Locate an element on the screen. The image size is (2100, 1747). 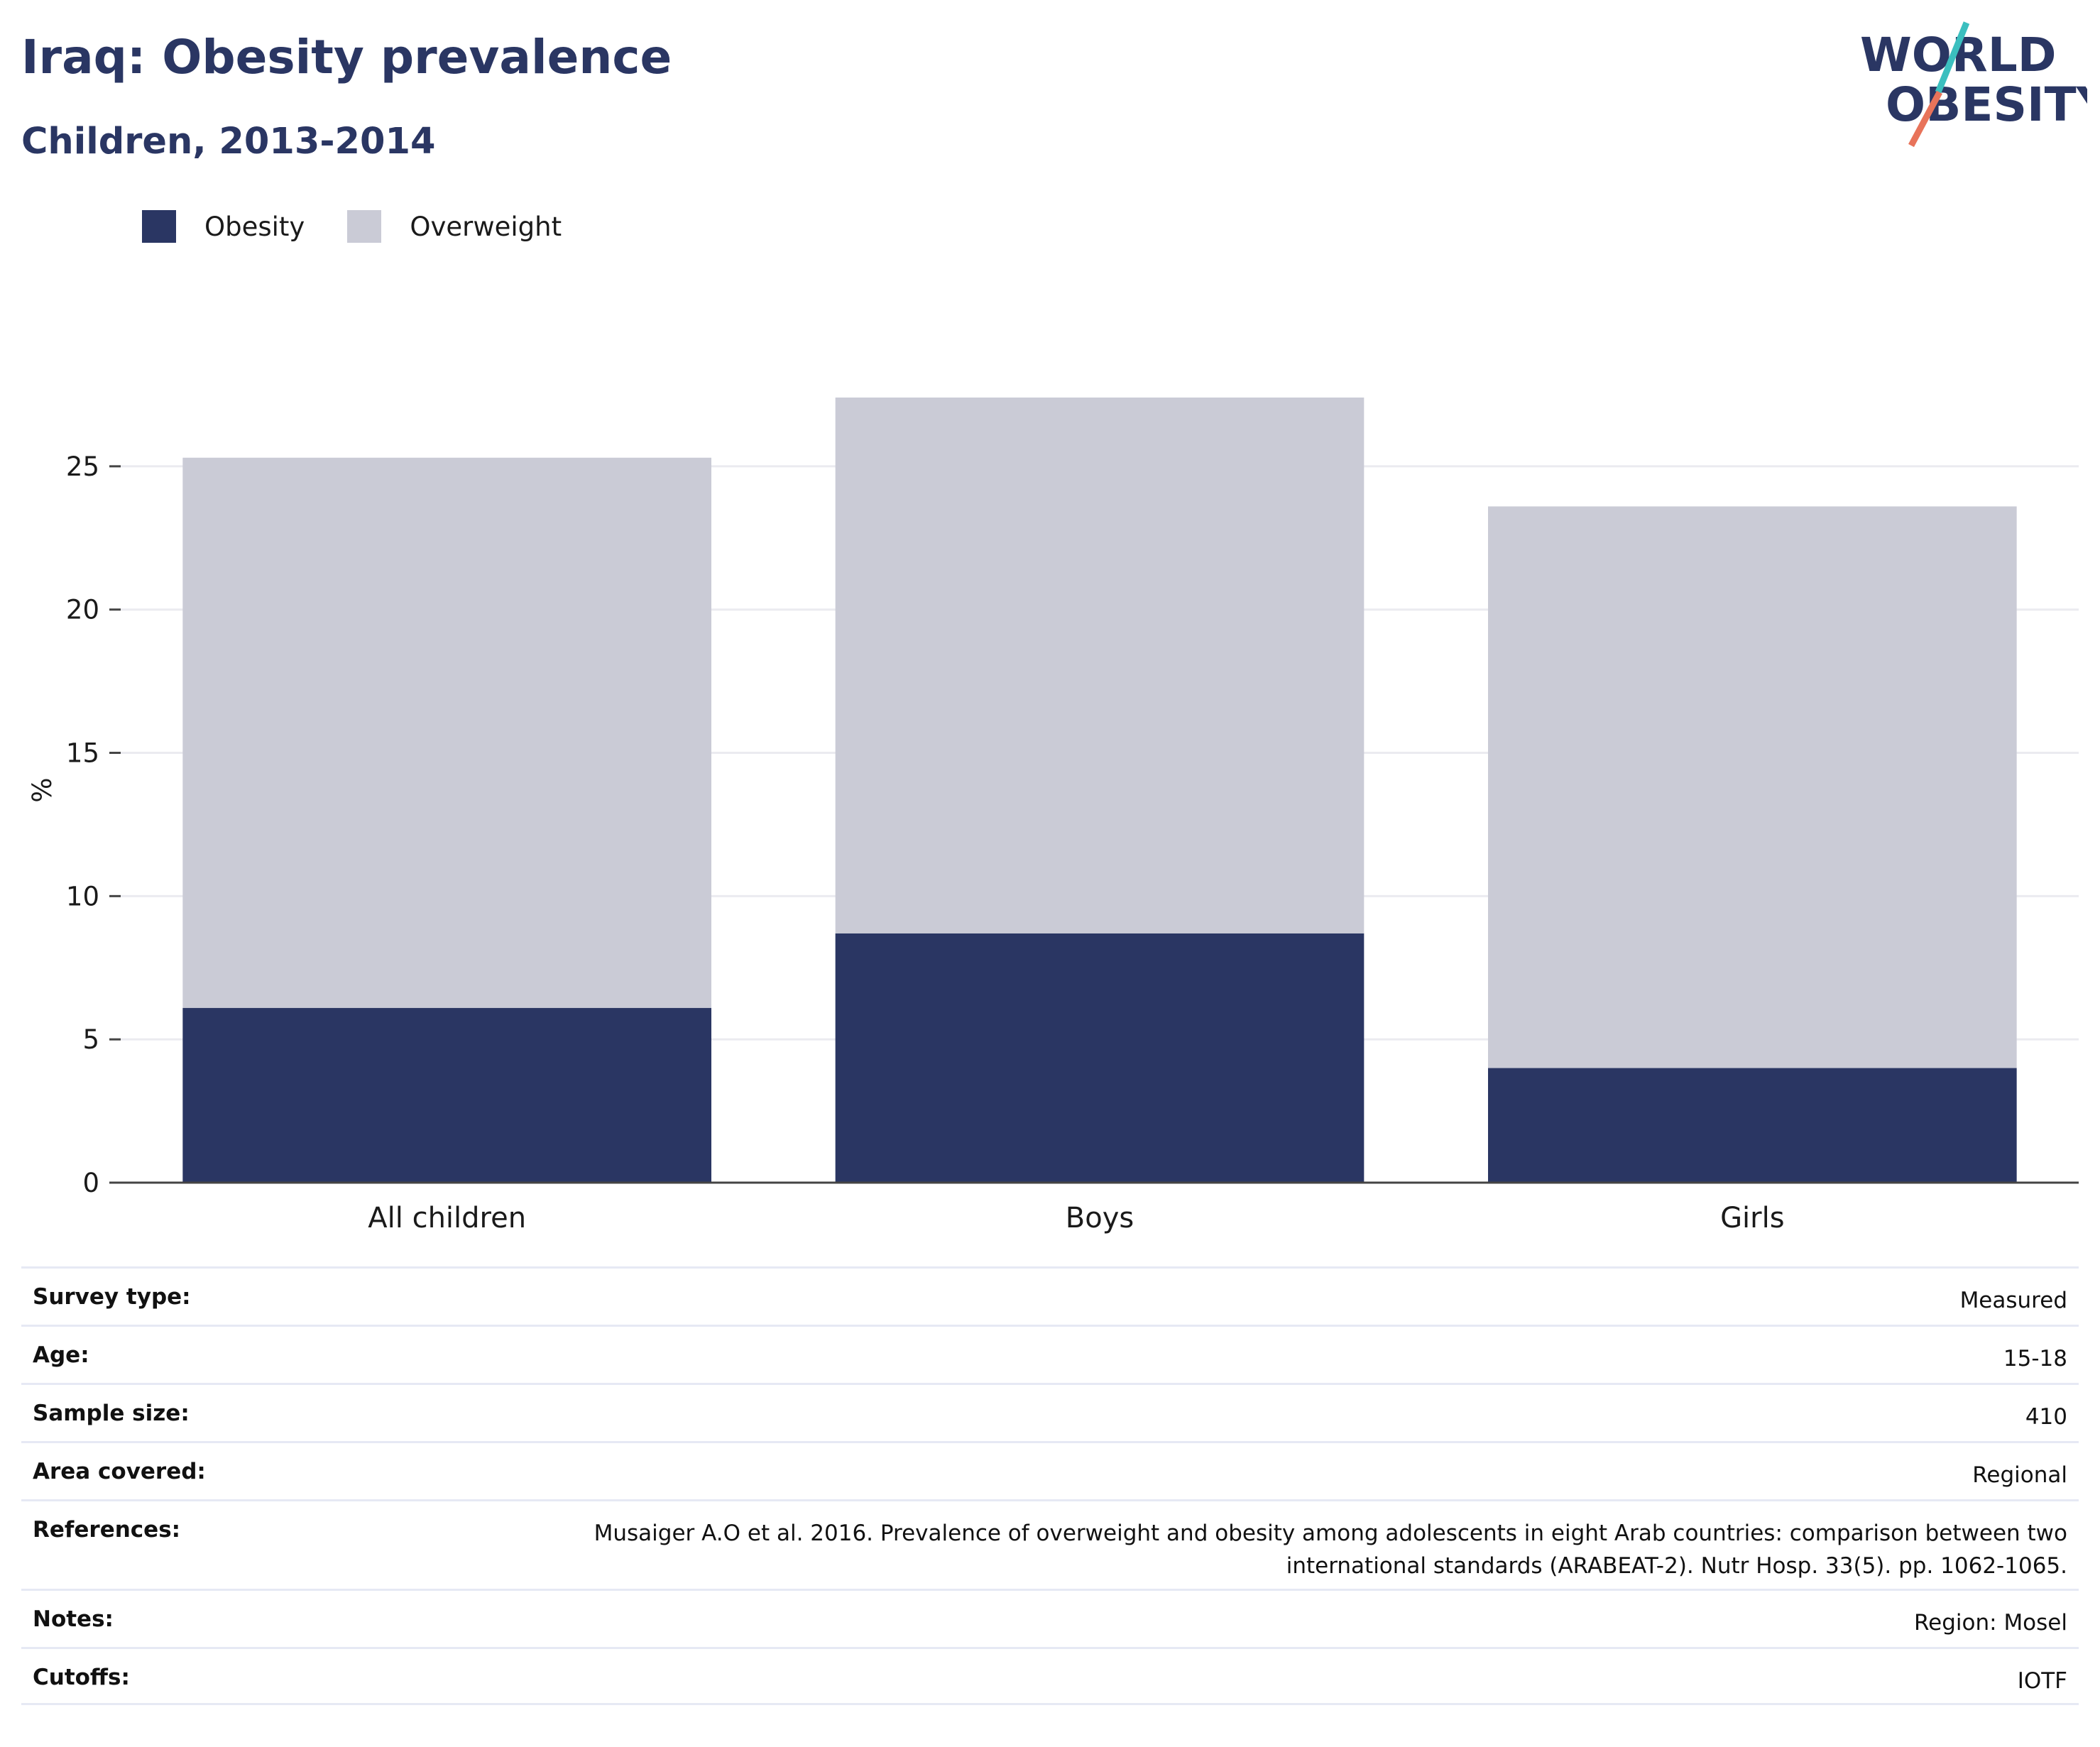
info-key: Survey type: is located at coordinates (112, 1297).